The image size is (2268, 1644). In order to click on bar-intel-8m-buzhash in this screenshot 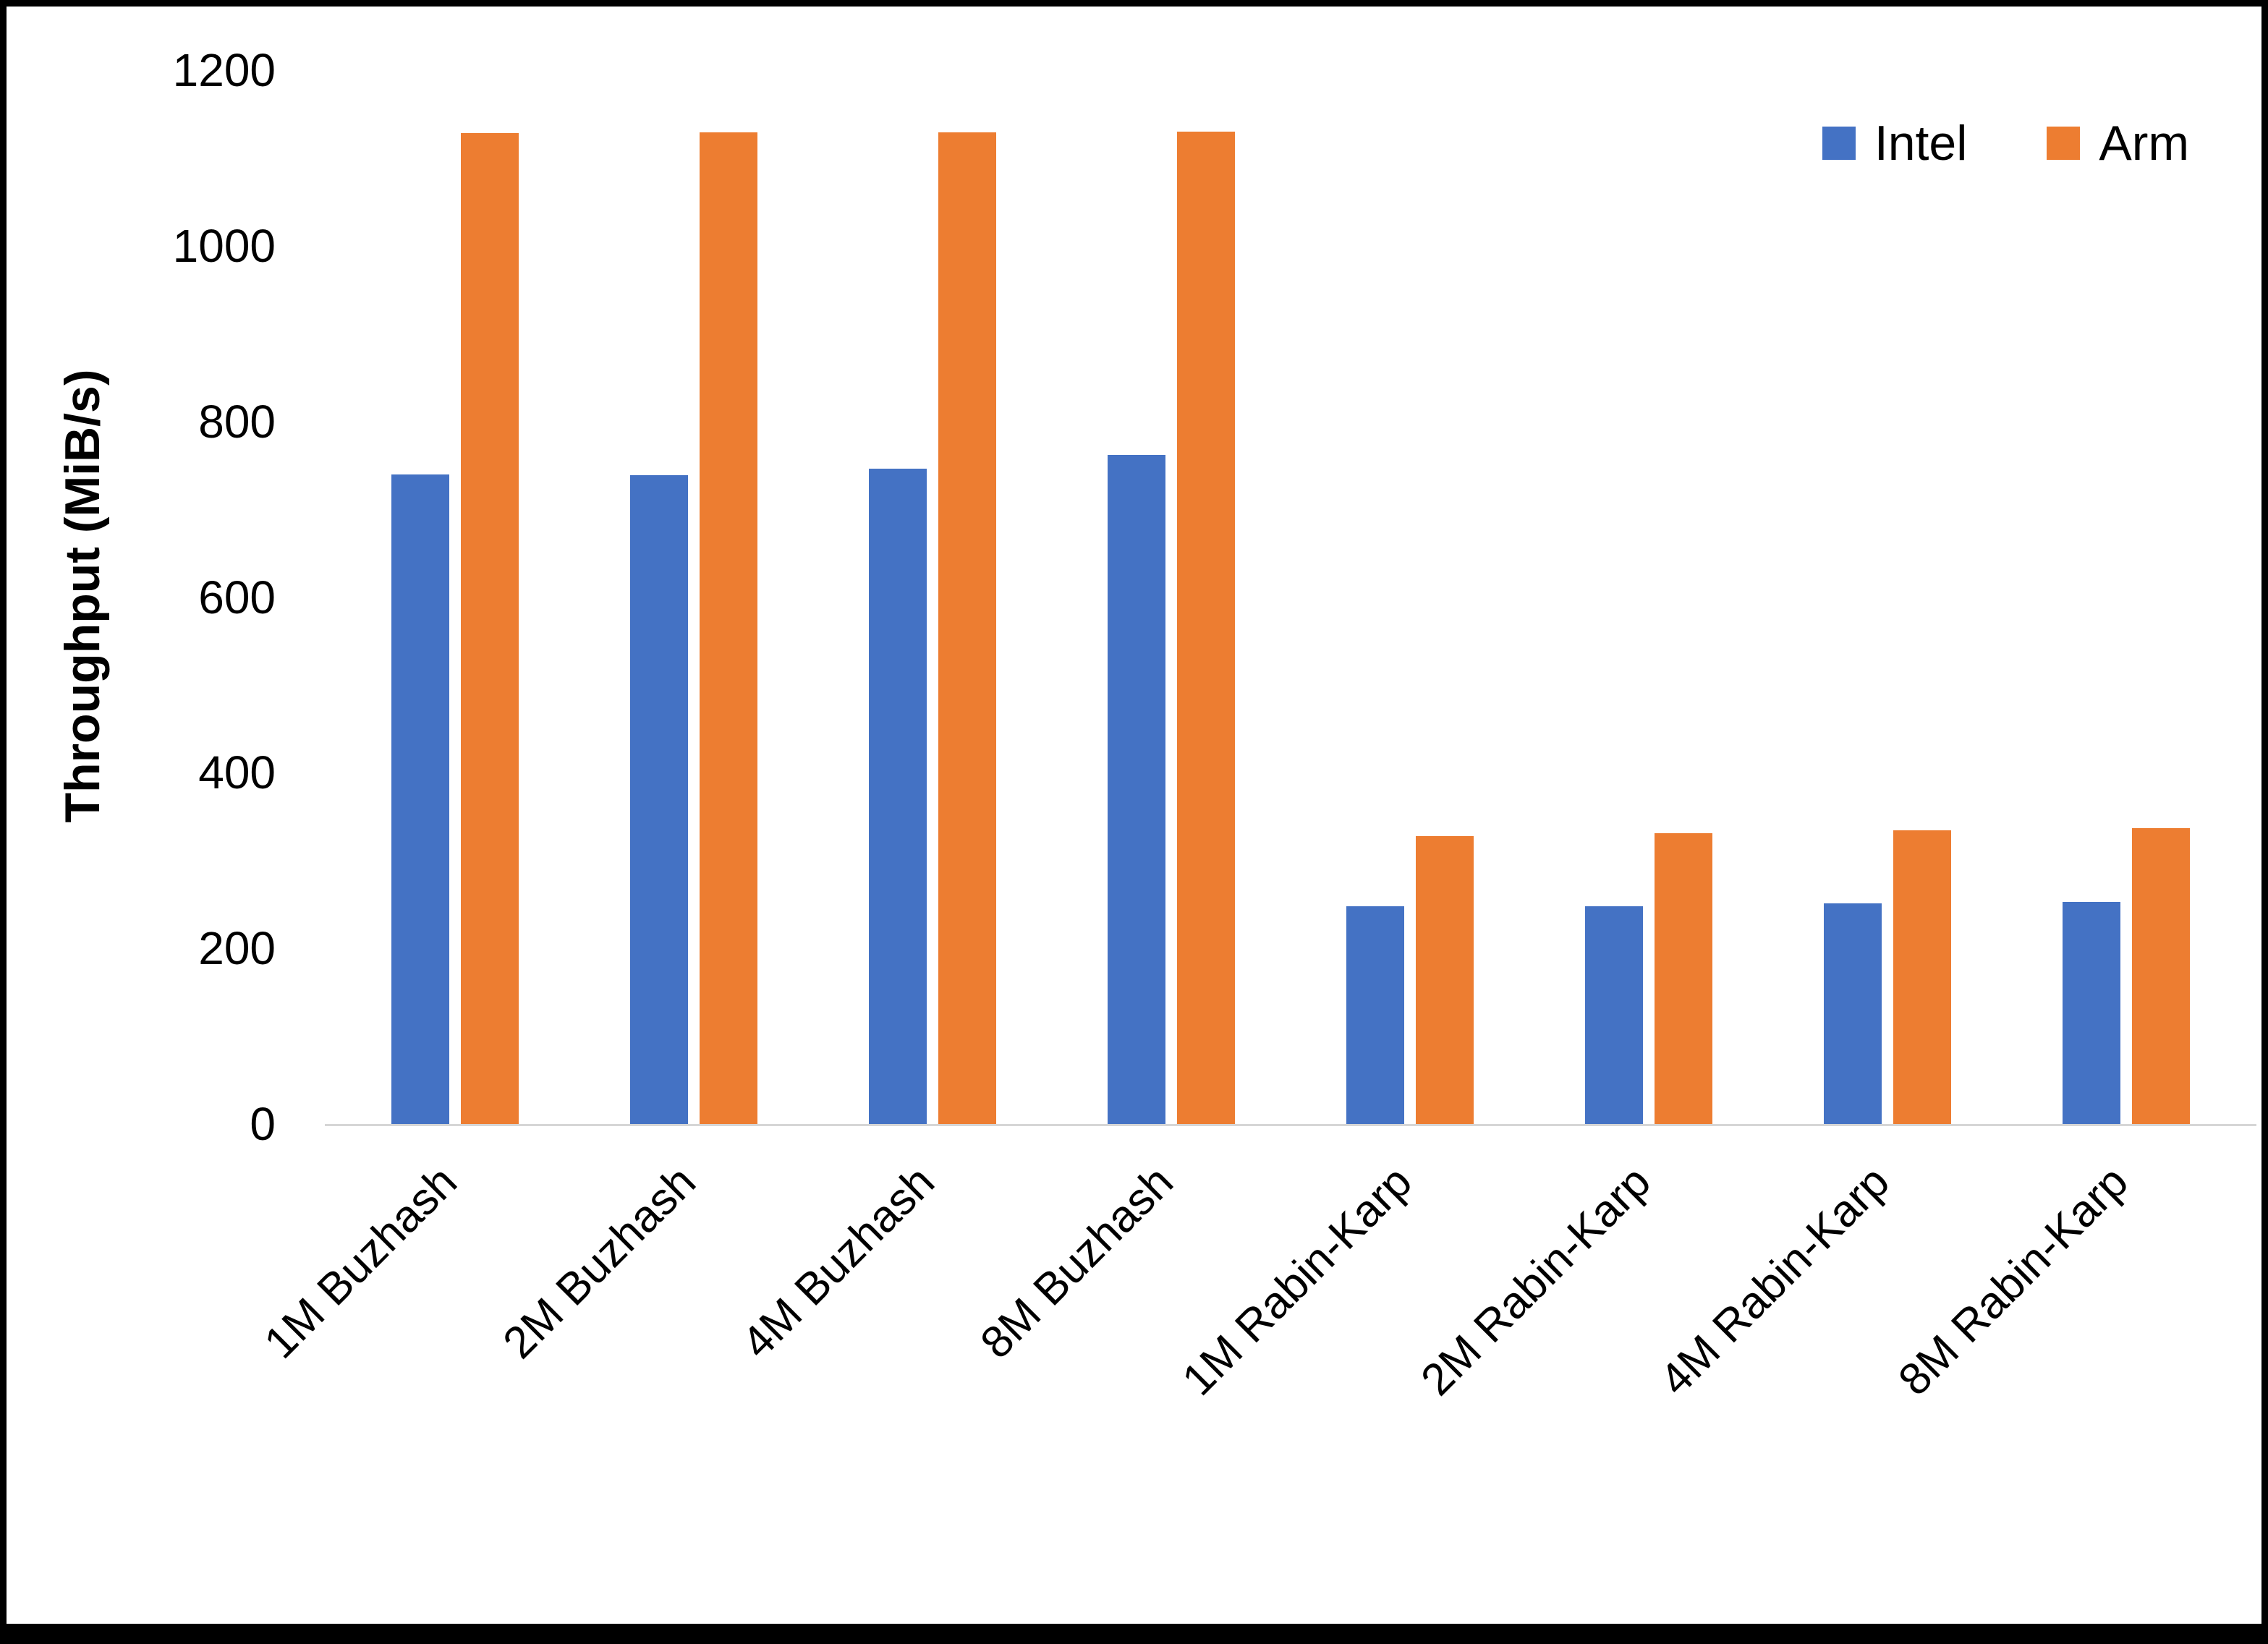, I will do `click(1136, 789)`.